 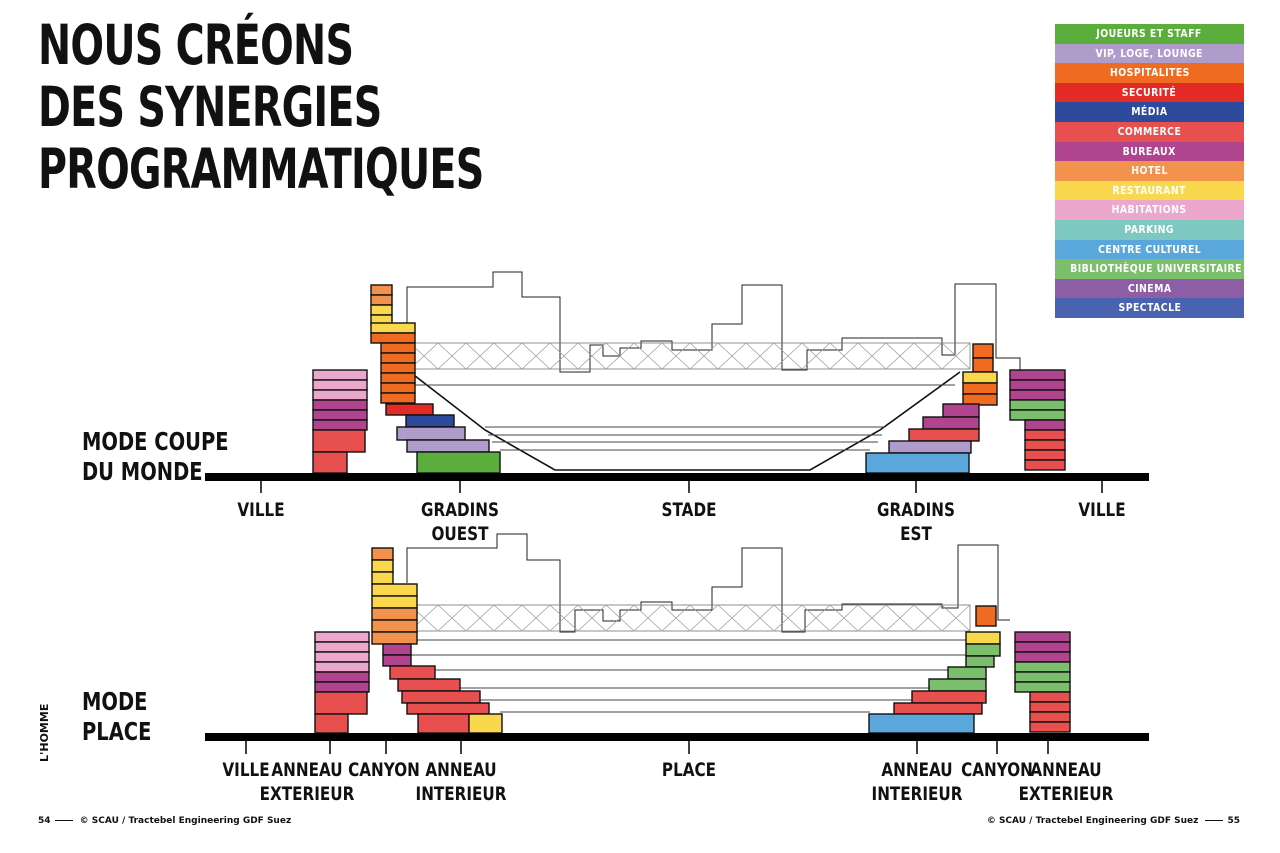 What do you see at coordinates (1149, 112) in the screenshot?
I see `legend-label: MÉDIA` at bounding box center [1149, 112].